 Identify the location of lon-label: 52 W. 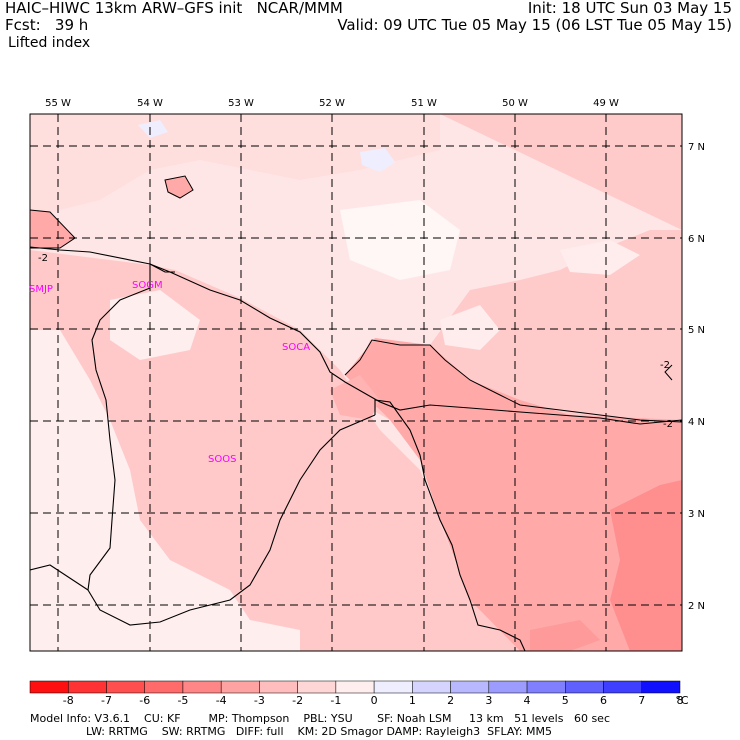
(332, 103).